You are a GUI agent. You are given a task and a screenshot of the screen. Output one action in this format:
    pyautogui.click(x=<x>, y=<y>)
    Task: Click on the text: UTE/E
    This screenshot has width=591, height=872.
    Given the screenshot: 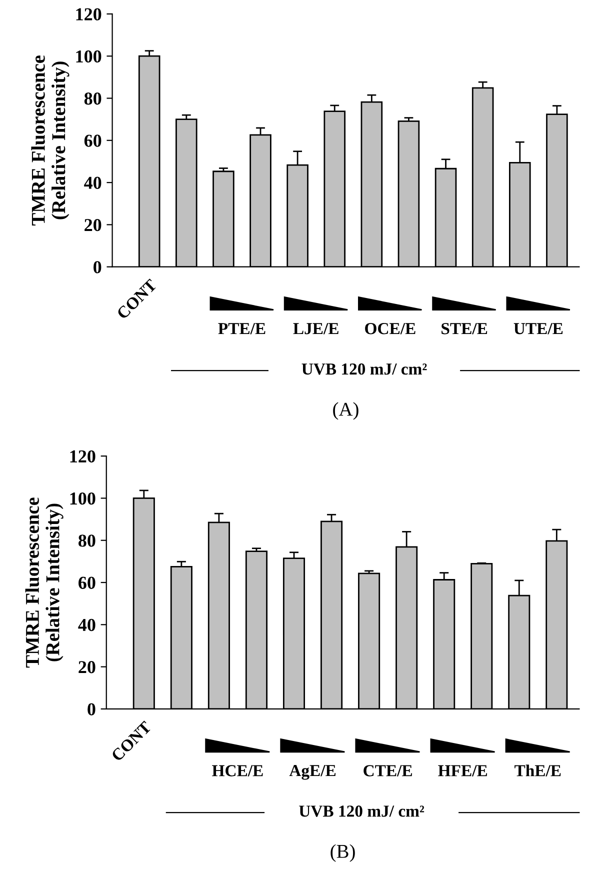 What is the action you would take?
    pyautogui.click(x=538, y=328)
    